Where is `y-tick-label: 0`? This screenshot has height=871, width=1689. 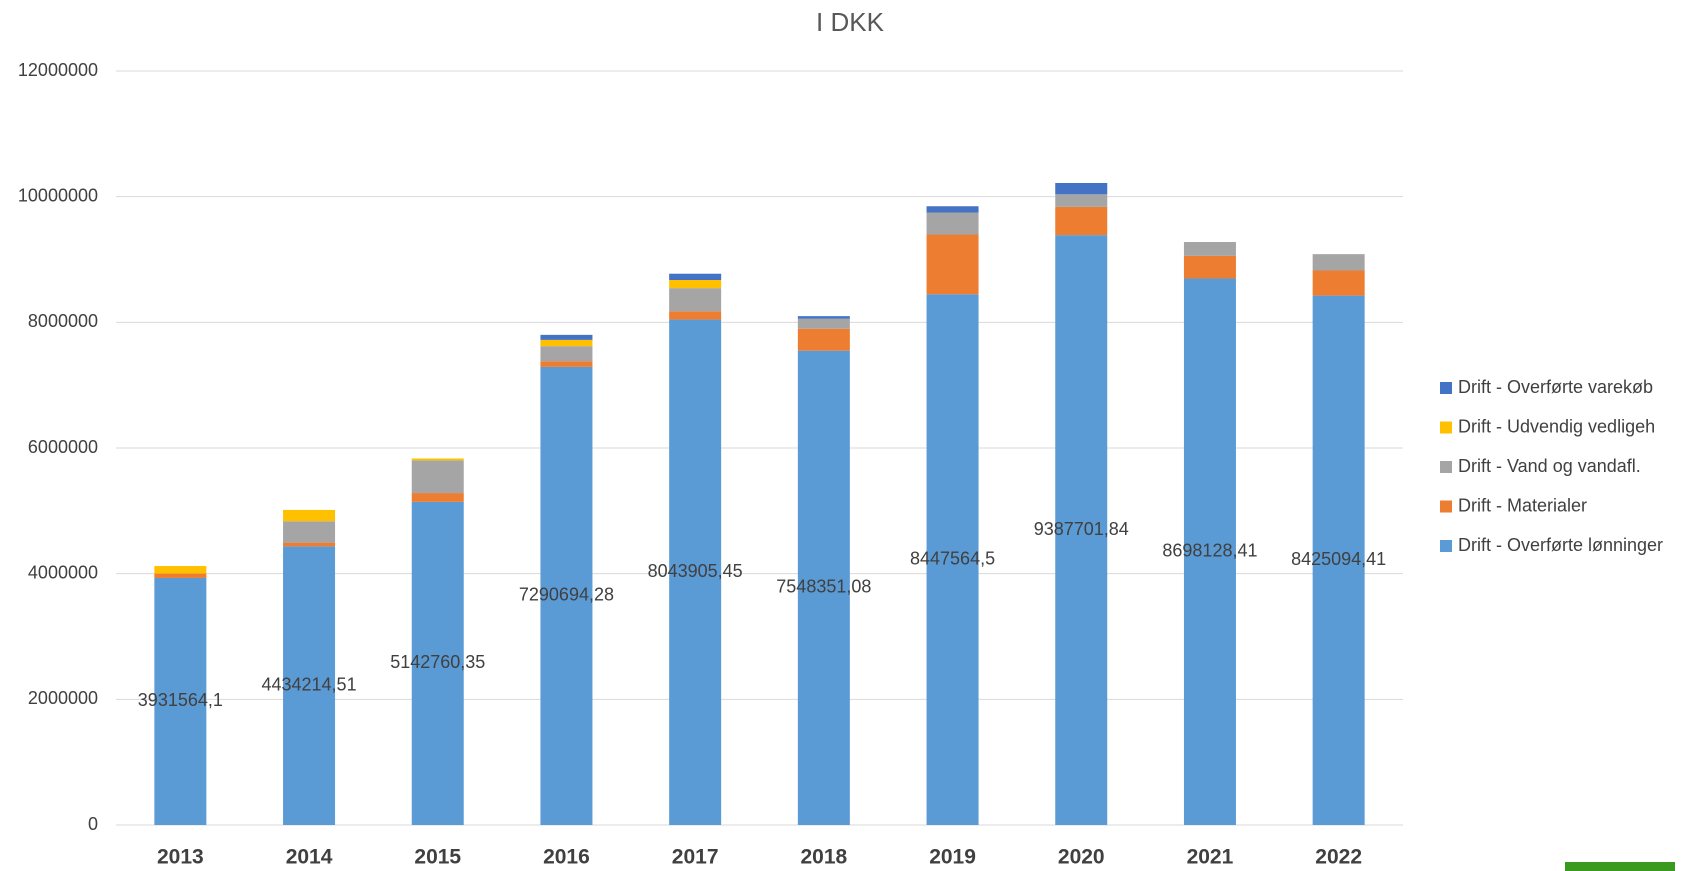 y-tick-label: 0 is located at coordinates (93, 824).